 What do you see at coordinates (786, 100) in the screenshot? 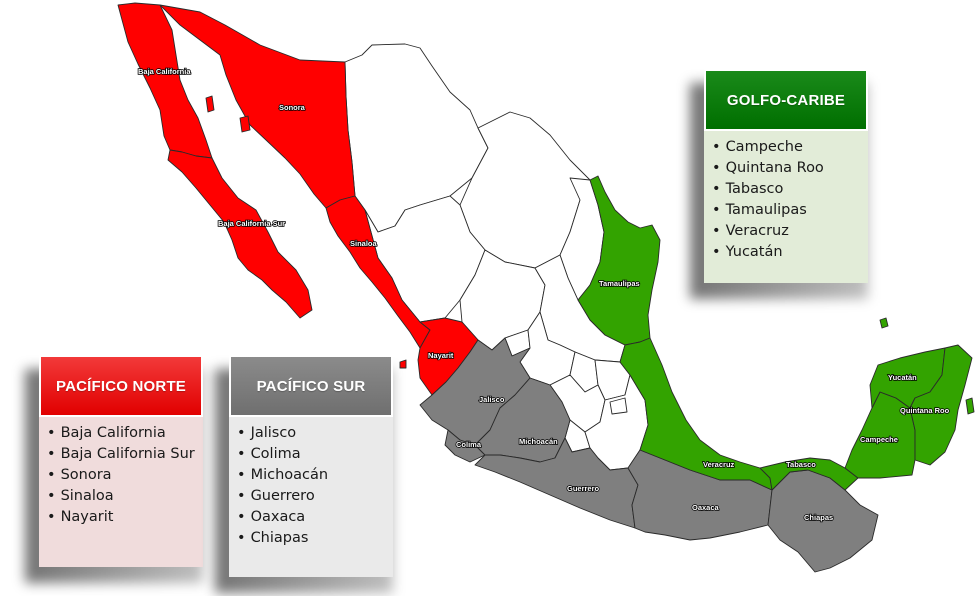
I see `legend-title: GOLFO-CARIBE` at bounding box center [786, 100].